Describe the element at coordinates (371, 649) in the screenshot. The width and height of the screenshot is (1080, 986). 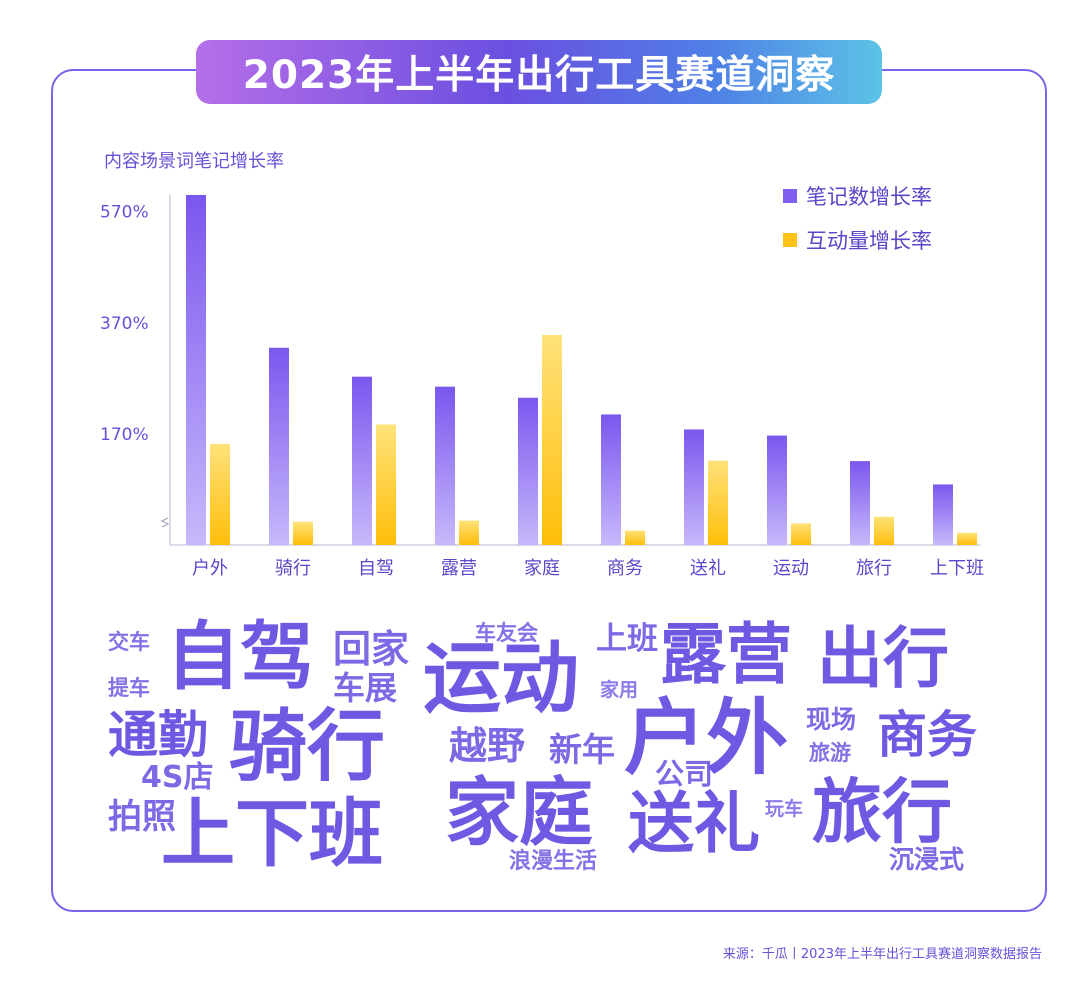
I see `cloud-word: 回家` at that location.